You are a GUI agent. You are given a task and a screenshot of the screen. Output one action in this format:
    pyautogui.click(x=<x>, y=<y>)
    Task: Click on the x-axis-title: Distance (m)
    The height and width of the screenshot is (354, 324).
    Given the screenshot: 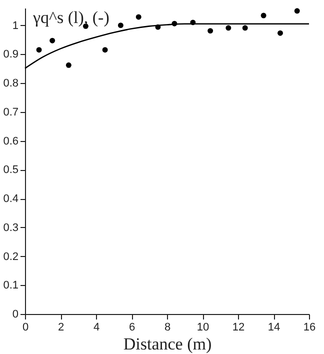 What is the action you would take?
    pyautogui.click(x=167, y=344)
    